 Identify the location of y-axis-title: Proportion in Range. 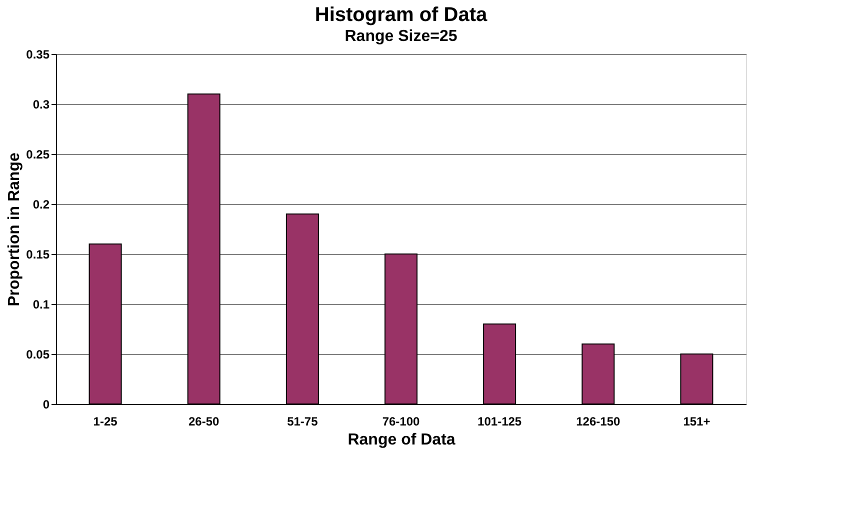
(15, 229).